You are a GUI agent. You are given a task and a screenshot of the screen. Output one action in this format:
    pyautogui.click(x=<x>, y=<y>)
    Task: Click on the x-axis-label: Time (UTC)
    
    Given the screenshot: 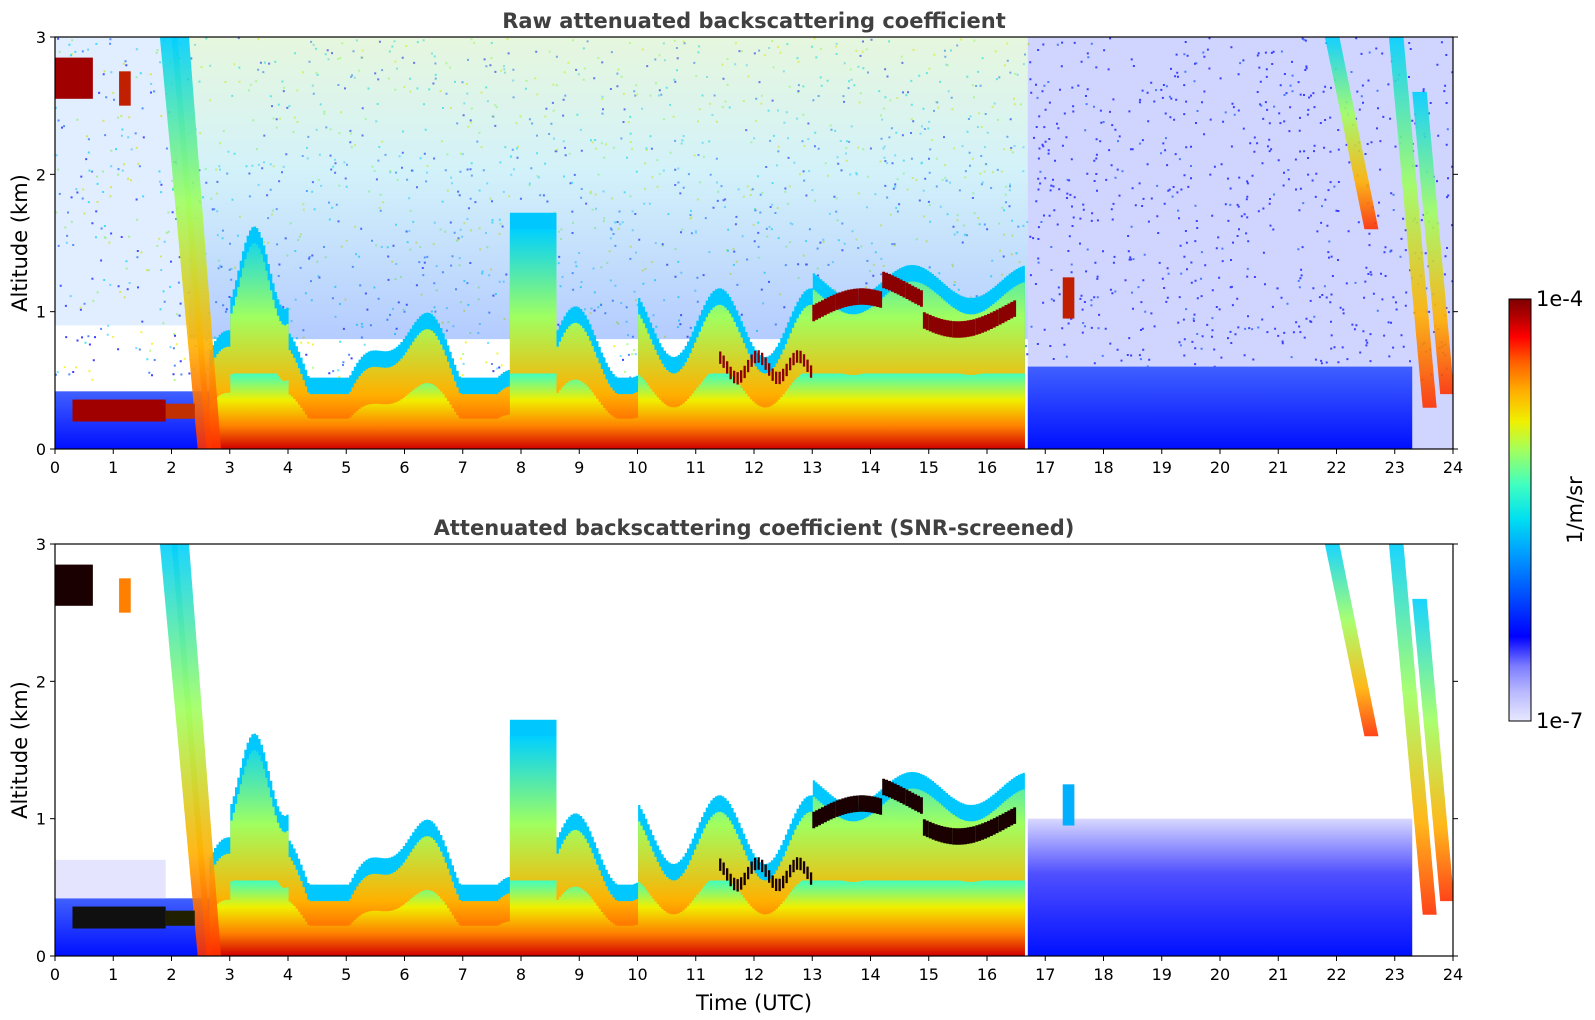 What is the action you would take?
    pyautogui.click(x=753, y=1003)
    